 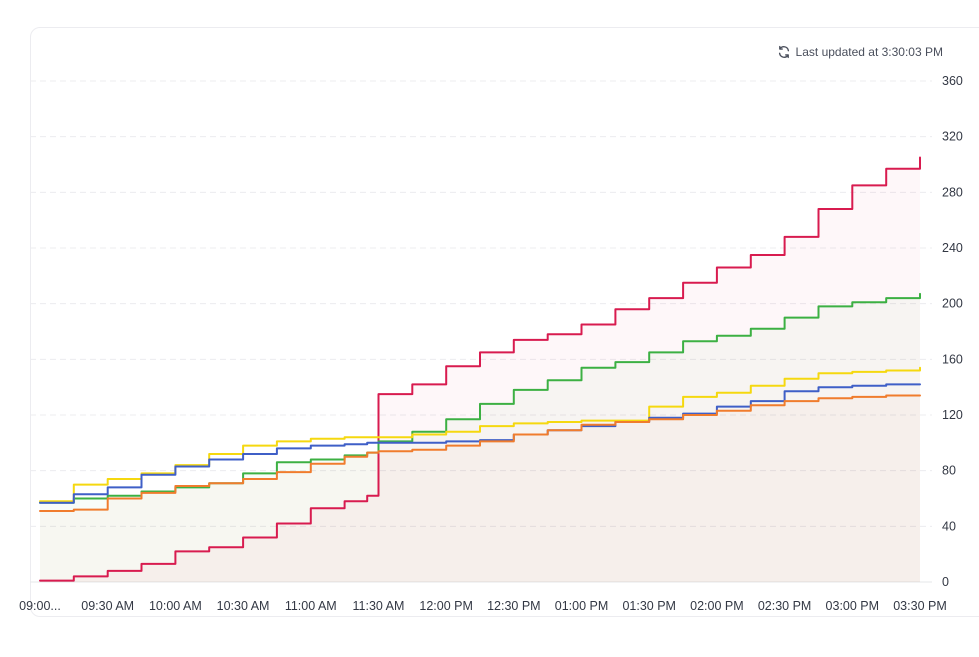 What do you see at coordinates (175, 606) in the screenshot?
I see `x-tick-label: 10:00 AM` at bounding box center [175, 606].